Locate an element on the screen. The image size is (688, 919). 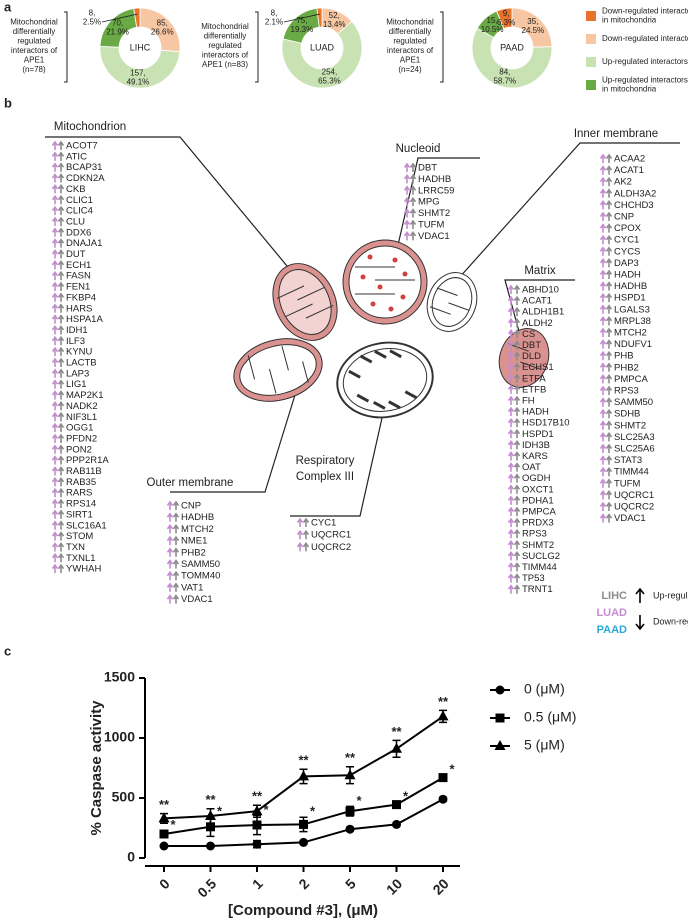
gene-label: CYC1 is located at coordinates (626, 240).